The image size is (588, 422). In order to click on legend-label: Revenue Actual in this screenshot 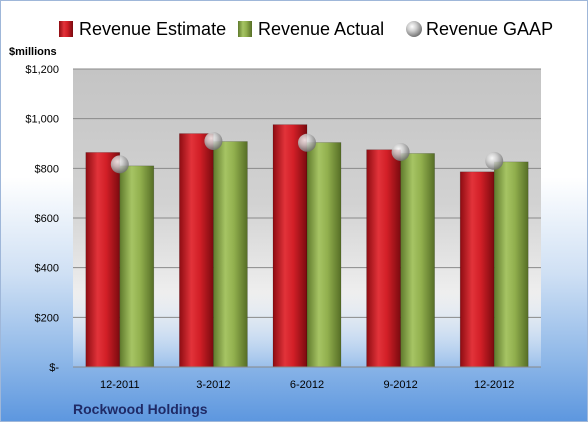, I will do `click(321, 29)`.